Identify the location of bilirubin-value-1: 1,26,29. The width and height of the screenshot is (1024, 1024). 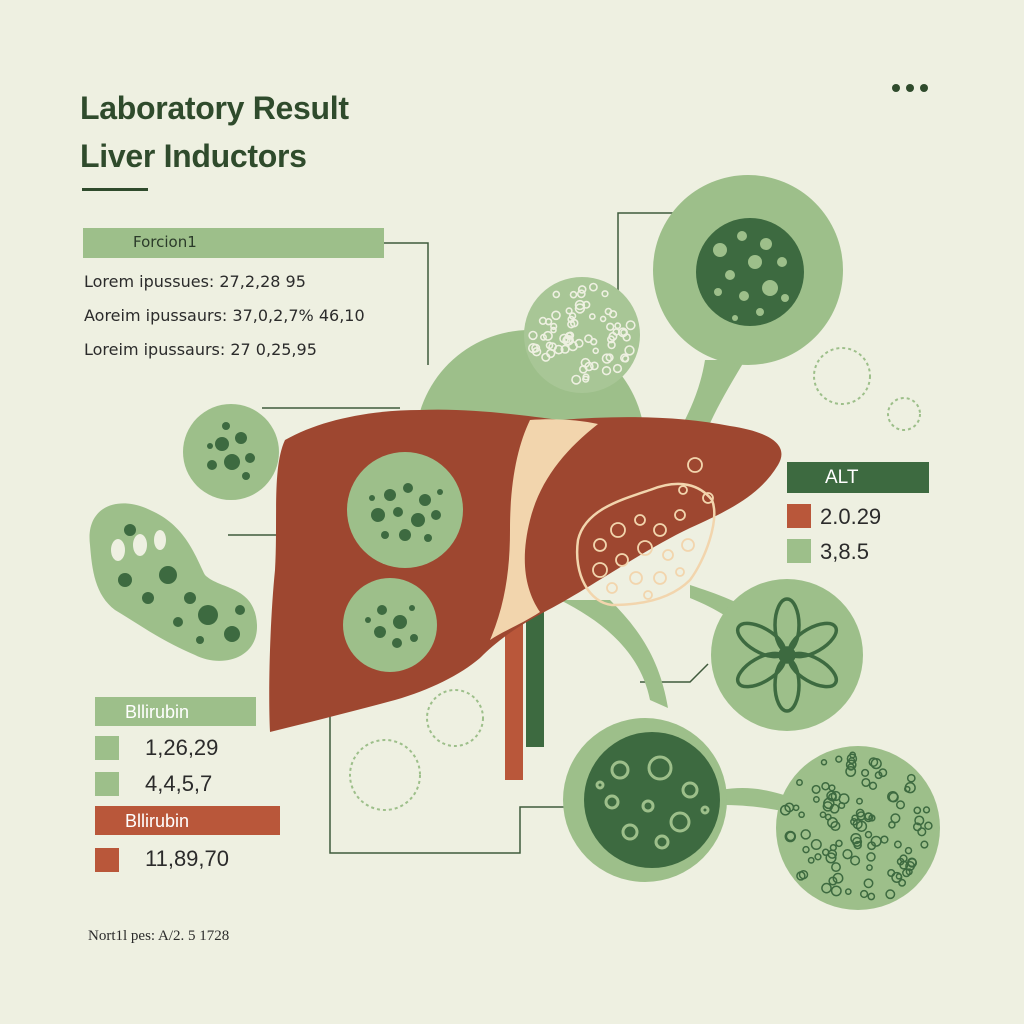
(182, 747).